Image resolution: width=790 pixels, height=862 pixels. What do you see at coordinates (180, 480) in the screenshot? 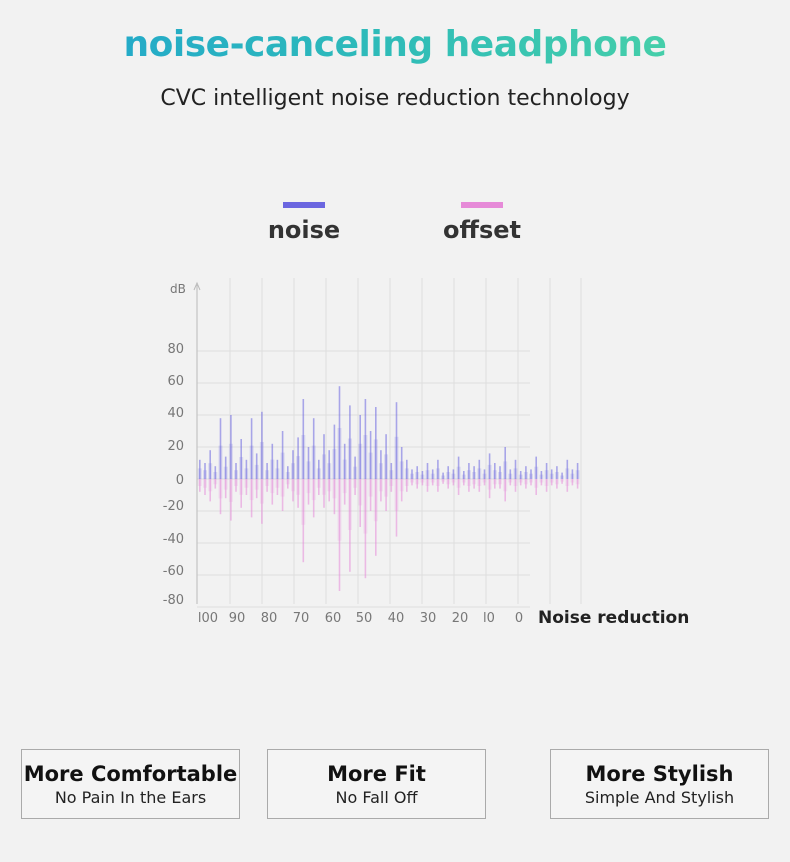
I see `y-tick-label: 0` at bounding box center [180, 480].